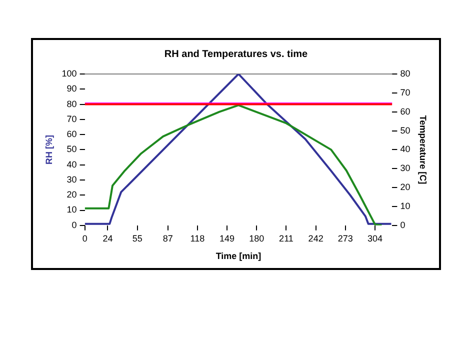  What do you see at coordinates (423, 149) in the screenshot?
I see `y2-axis-title: Temperature [C]` at bounding box center [423, 149].